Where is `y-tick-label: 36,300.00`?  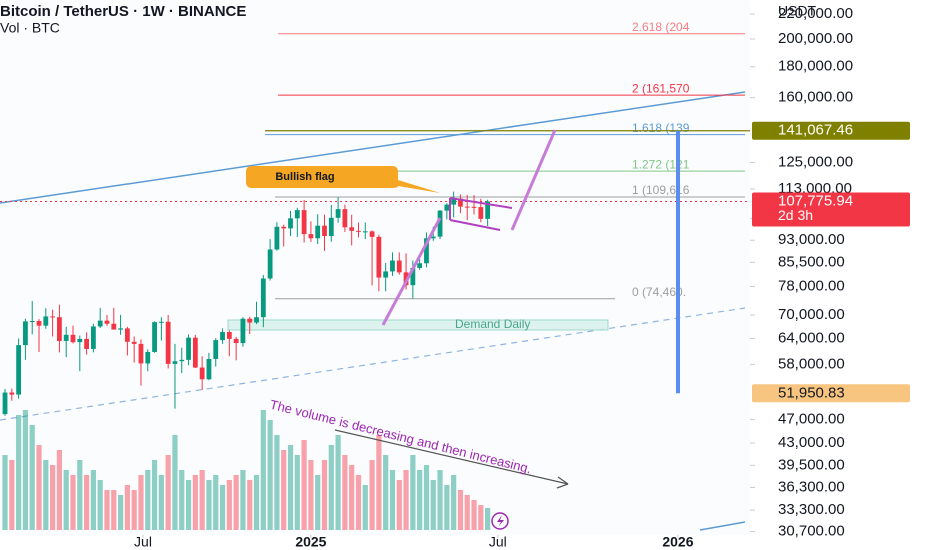 y-tick-label: 36,300.00 is located at coordinates (811, 486).